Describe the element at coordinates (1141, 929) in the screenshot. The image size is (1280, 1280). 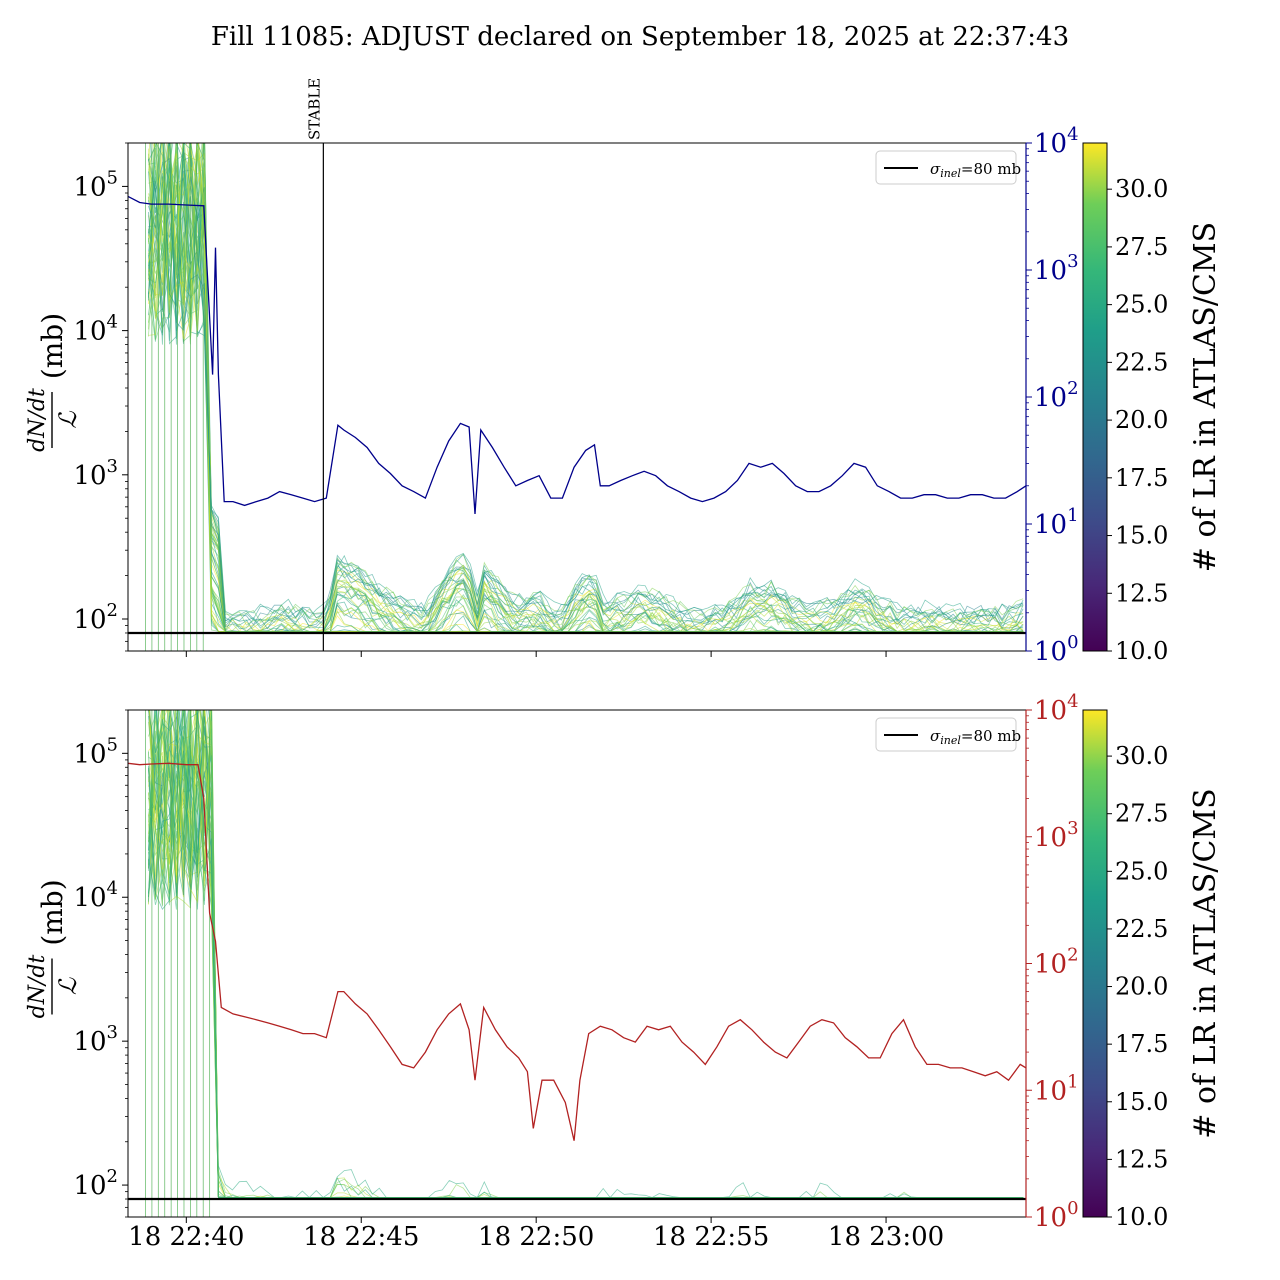
I see `colorbar-tick-label: 22.5` at that location.